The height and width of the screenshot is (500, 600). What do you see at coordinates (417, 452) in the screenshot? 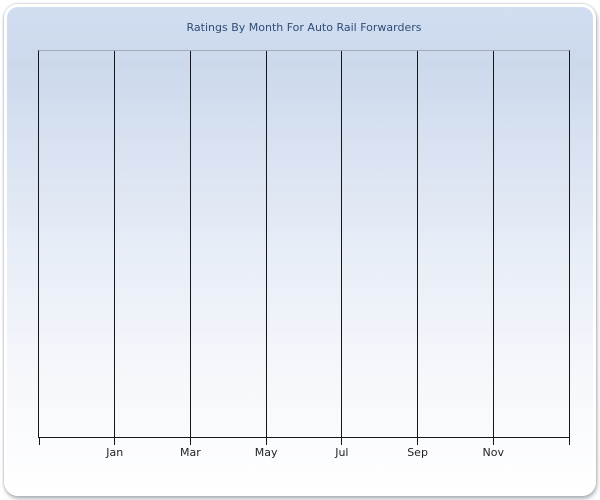
I see `x-axis-label: Sep` at bounding box center [417, 452].